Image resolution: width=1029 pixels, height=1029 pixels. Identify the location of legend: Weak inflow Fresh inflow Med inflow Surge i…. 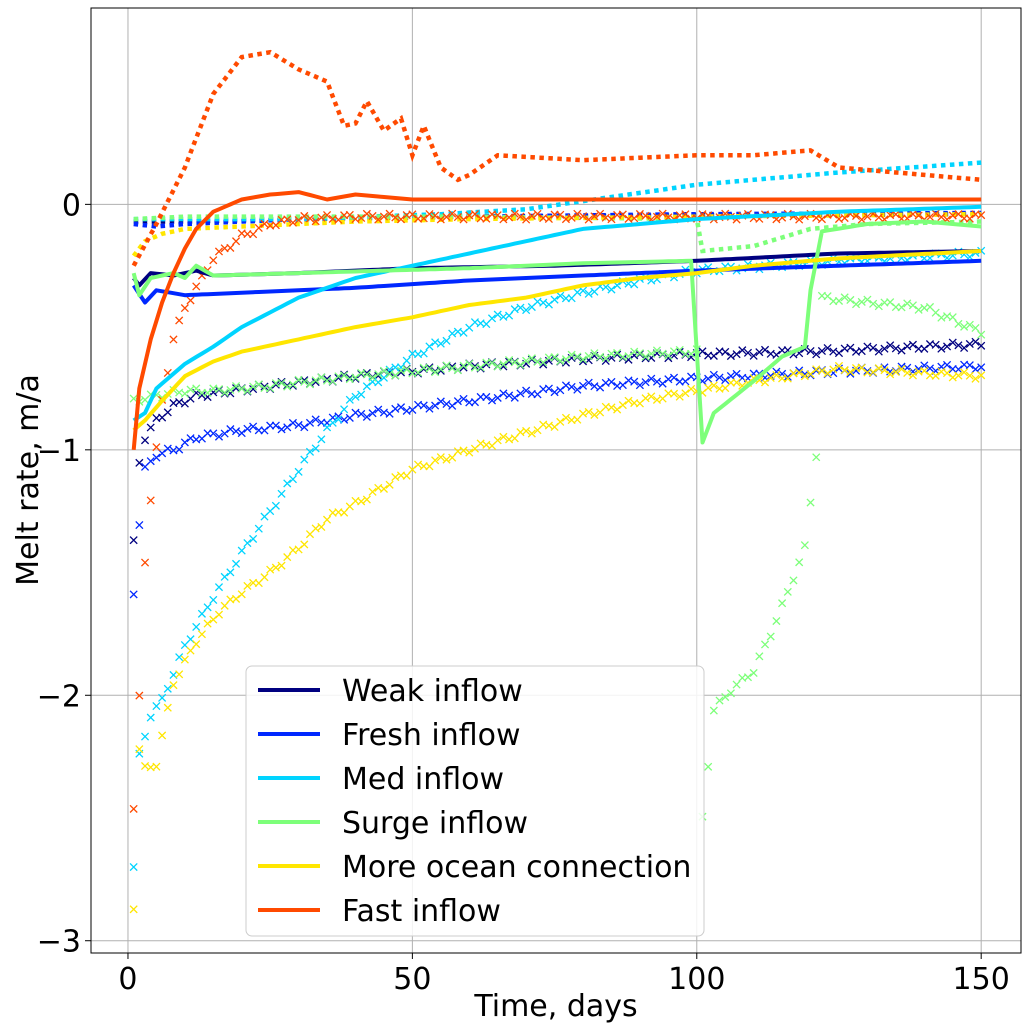
(475, 801).